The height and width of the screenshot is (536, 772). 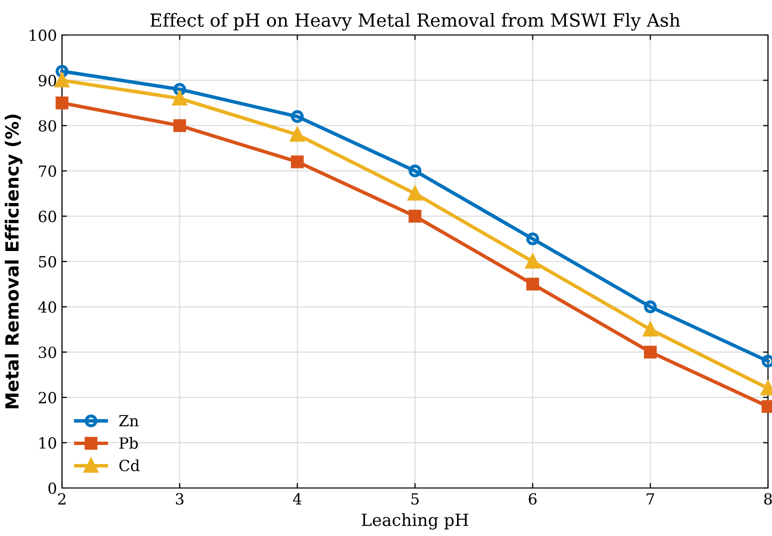 I want to click on x-tick-label: 5, so click(x=415, y=499).